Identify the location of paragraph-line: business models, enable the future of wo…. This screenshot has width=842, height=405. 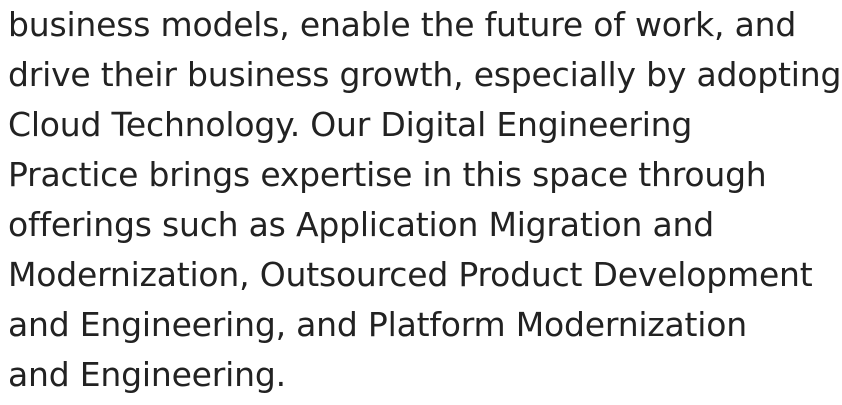
(402, 24).